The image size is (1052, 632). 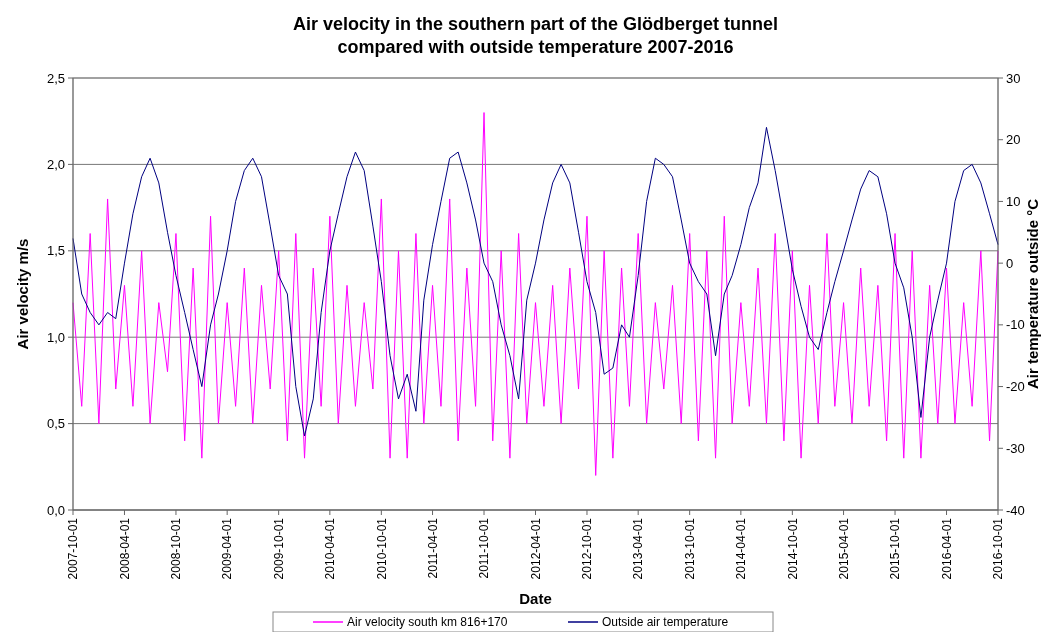 I want to click on x-tick-label: 2011-10-01, so click(x=484, y=548).